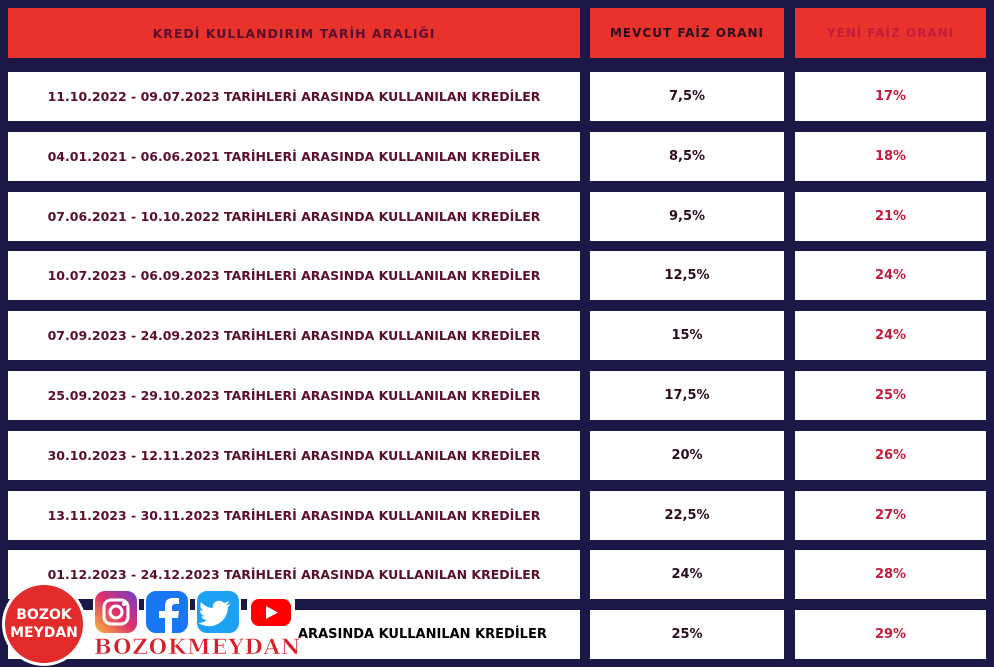 The height and width of the screenshot is (667, 994). What do you see at coordinates (439, 635) in the screenshot?
I see `table-cell: ARASINDA KULLANILAN KREDİLER` at bounding box center [439, 635].